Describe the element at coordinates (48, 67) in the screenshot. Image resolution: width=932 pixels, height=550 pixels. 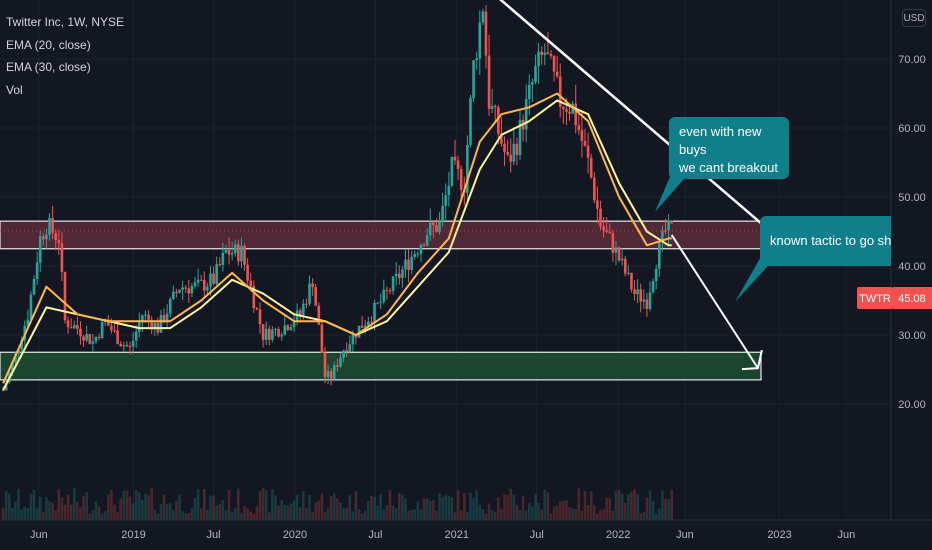
I see `ema30-legend: EMA (30, close)` at that location.